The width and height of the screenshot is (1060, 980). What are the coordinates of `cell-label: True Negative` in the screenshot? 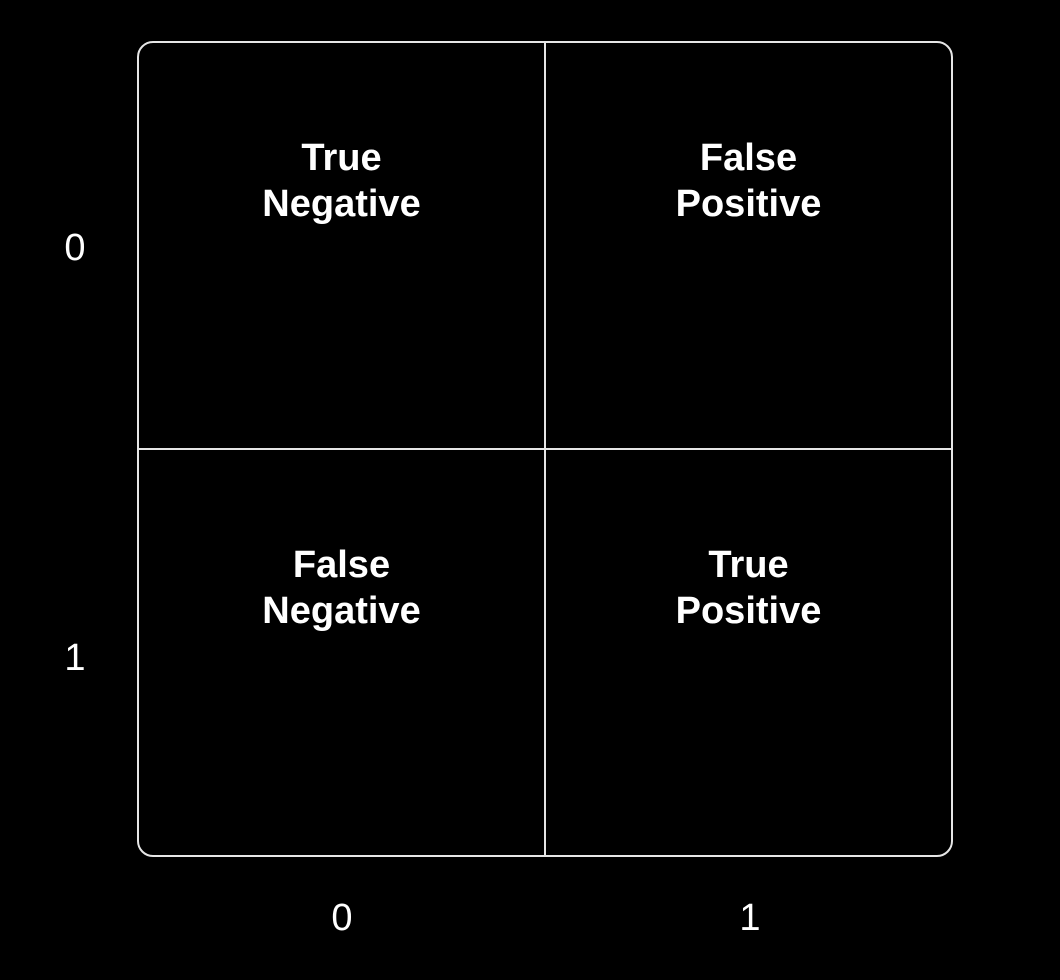 It's located at (341, 181).